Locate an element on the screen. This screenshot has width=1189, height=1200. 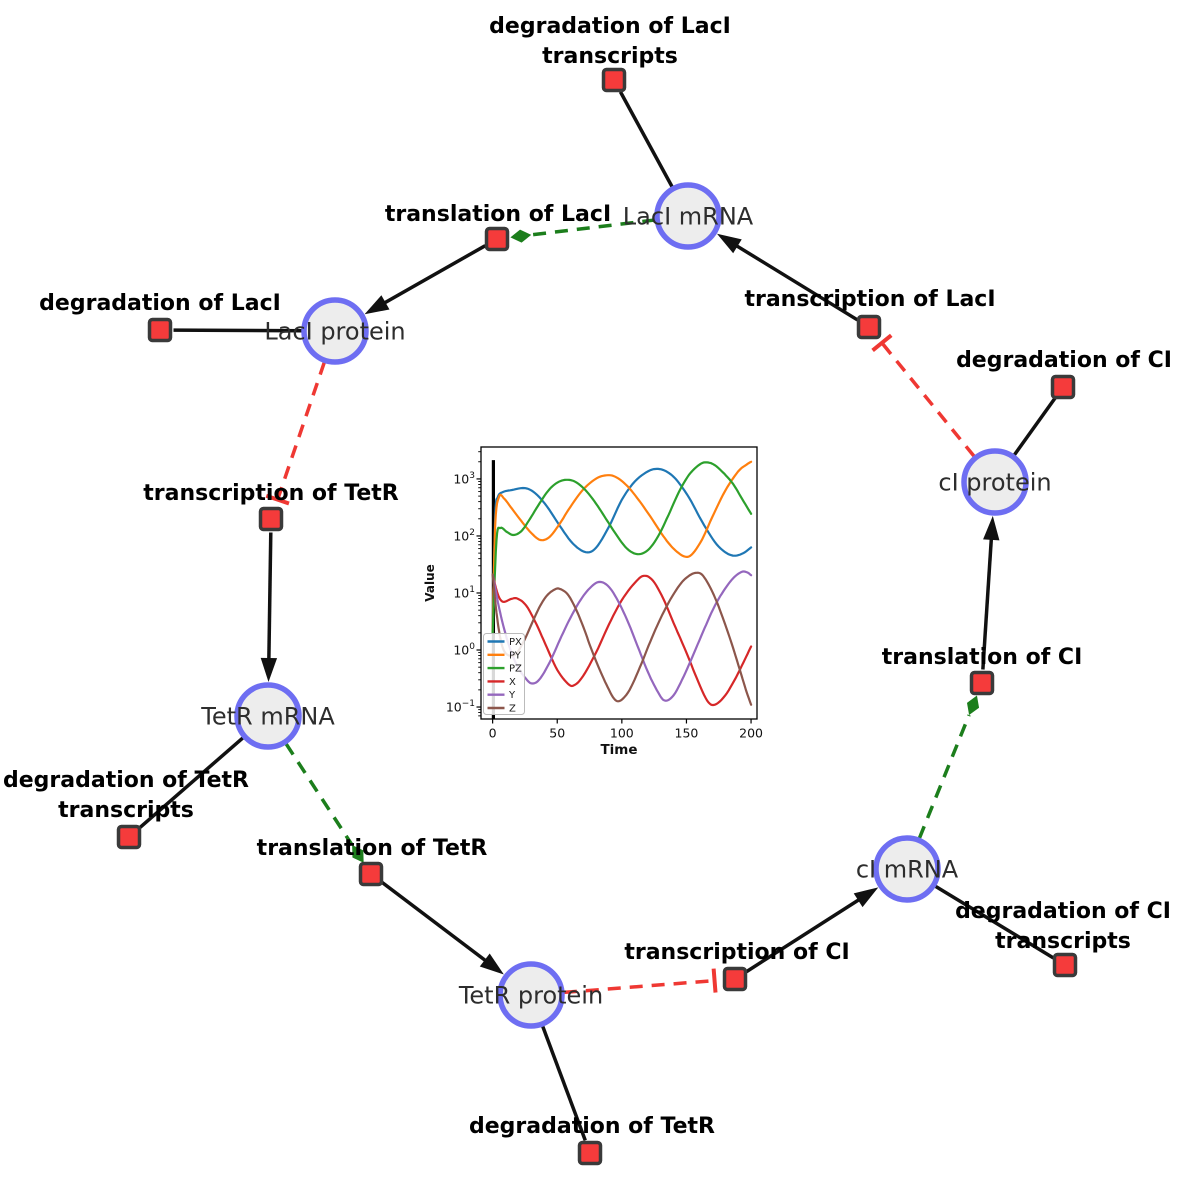
edge-translation-tetr-to-tetr-protein is located at coordinates (435, 923).